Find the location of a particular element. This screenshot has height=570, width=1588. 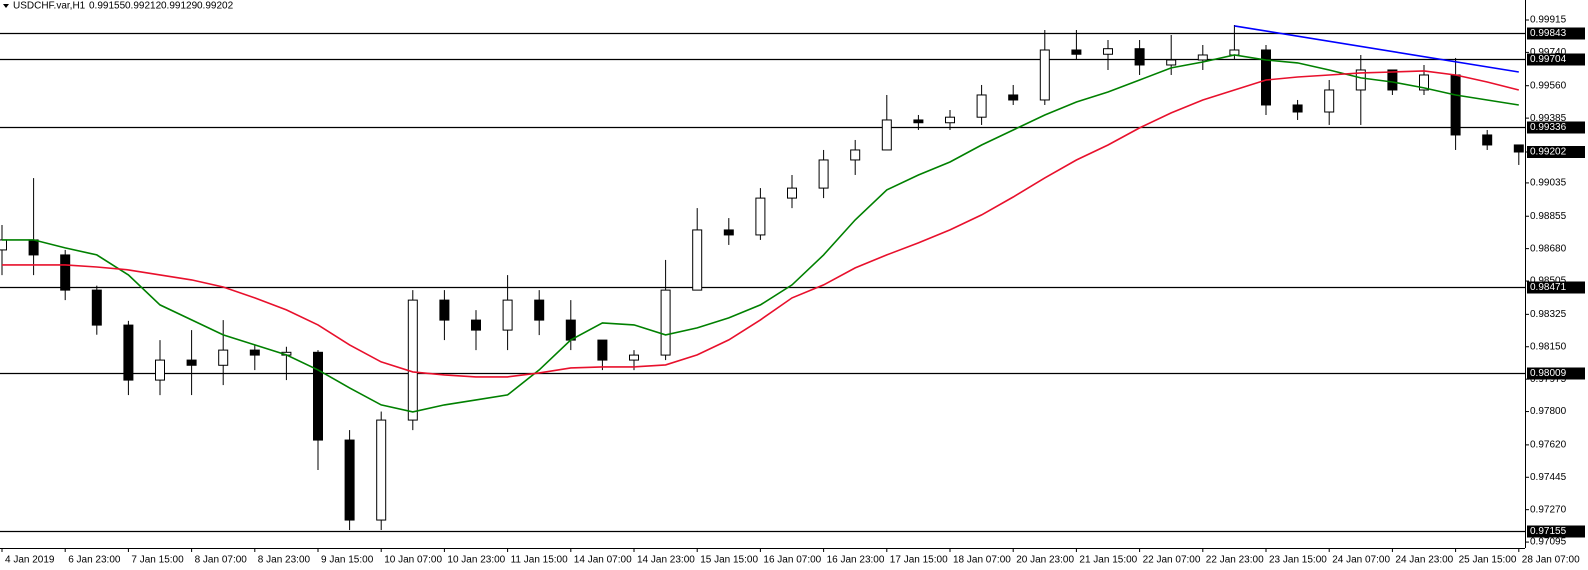

x-tick-label: 4 Jan 2019 is located at coordinates (30, 560).